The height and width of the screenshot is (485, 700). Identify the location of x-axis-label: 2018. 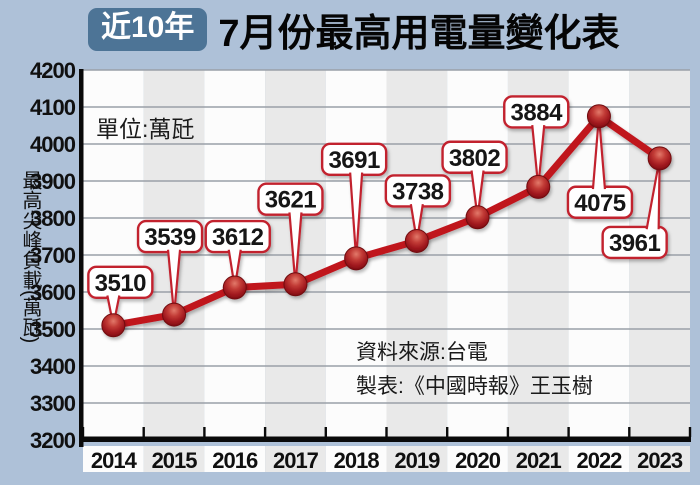
(357, 460).